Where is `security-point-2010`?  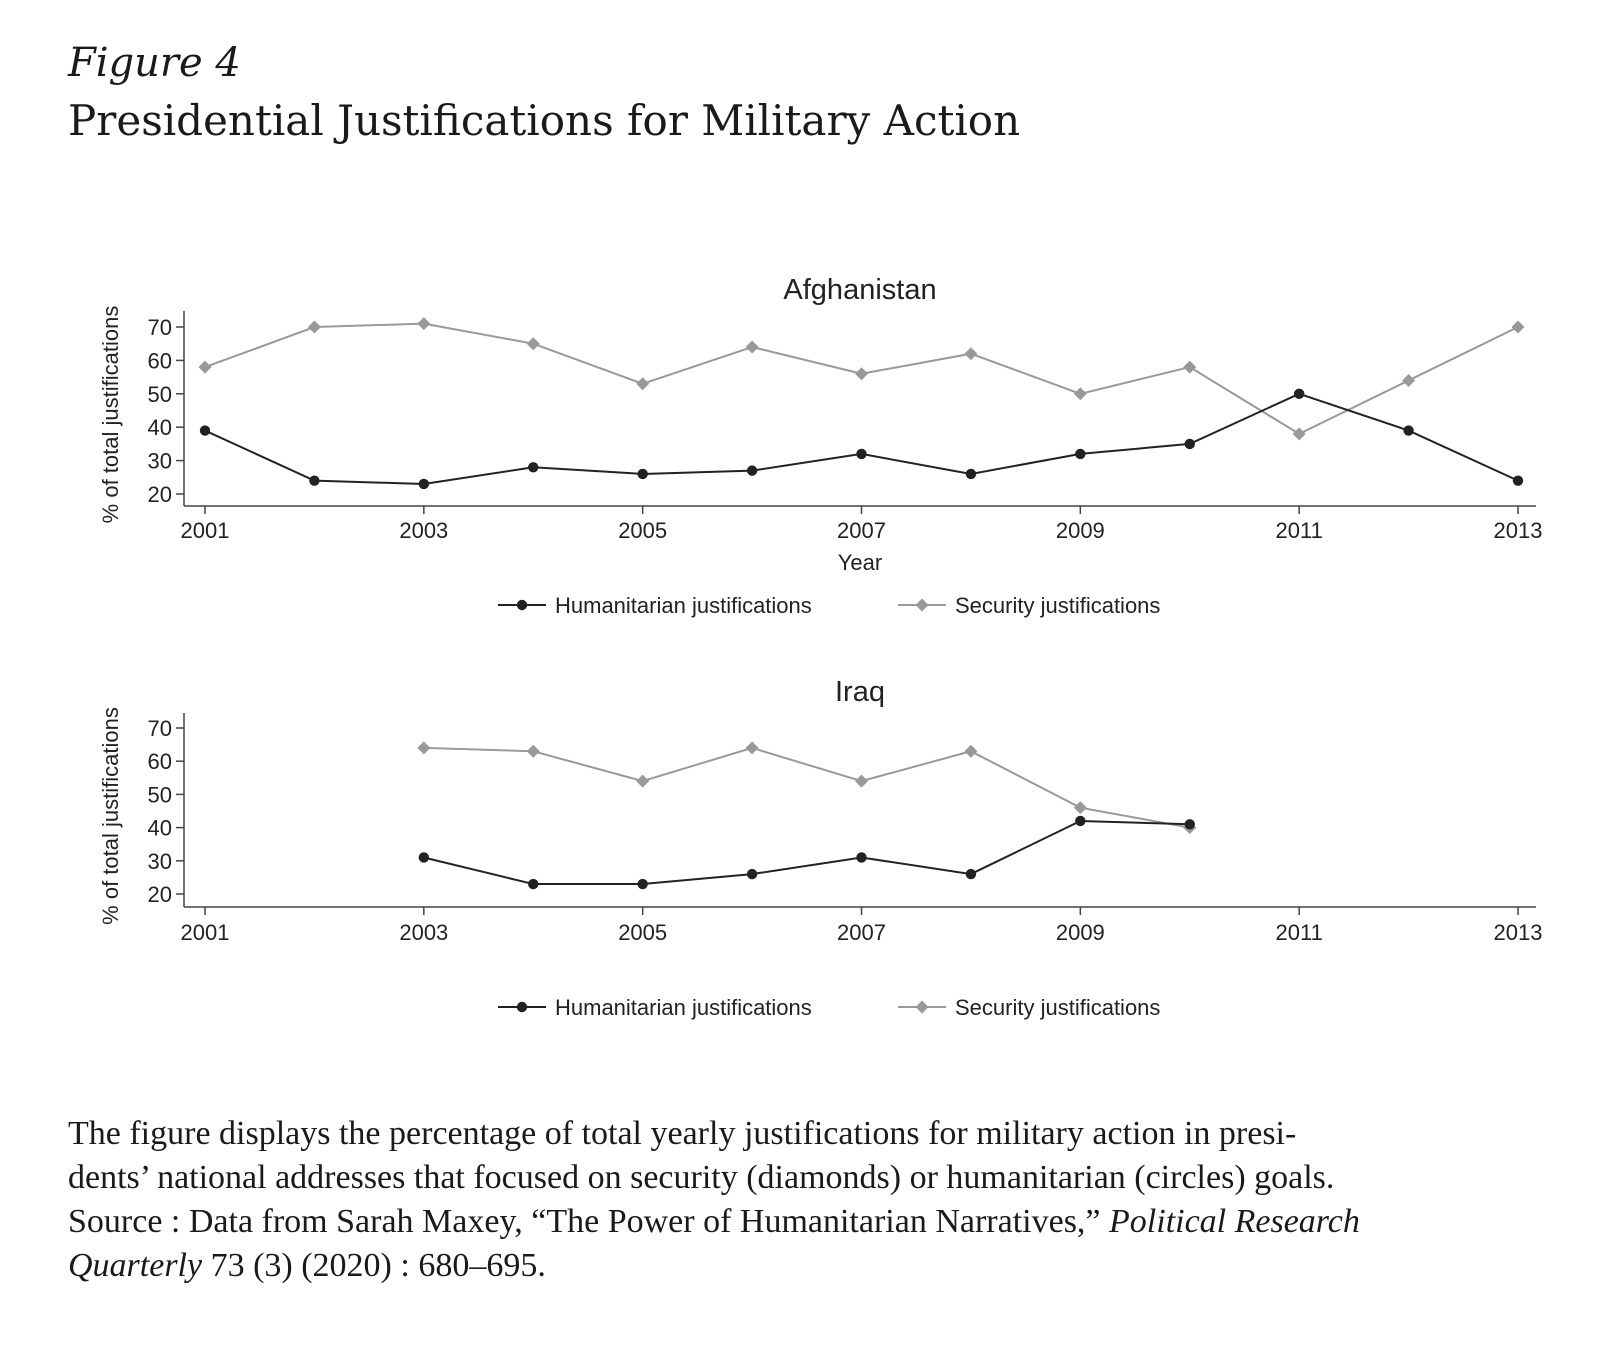
security-point-2010 is located at coordinates (1190, 367).